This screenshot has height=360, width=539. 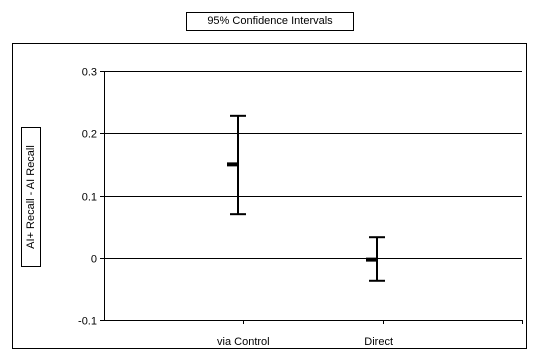 I want to click on x-tick-label: via Control, so click(x=243, y=342).